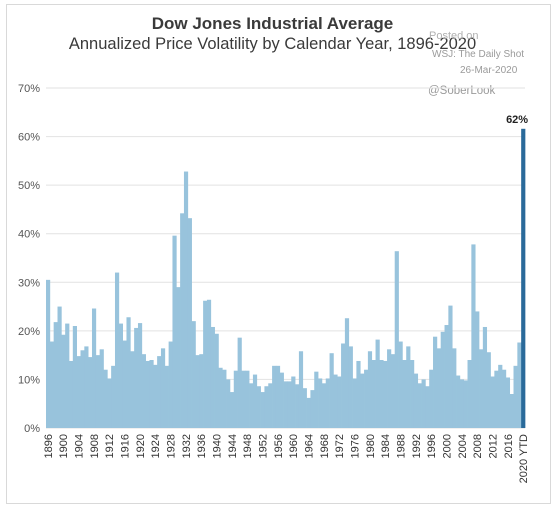 The height and width of the screenshot is (511, 558). I want to click on y-tick-label: 50%, so click(29, 186).